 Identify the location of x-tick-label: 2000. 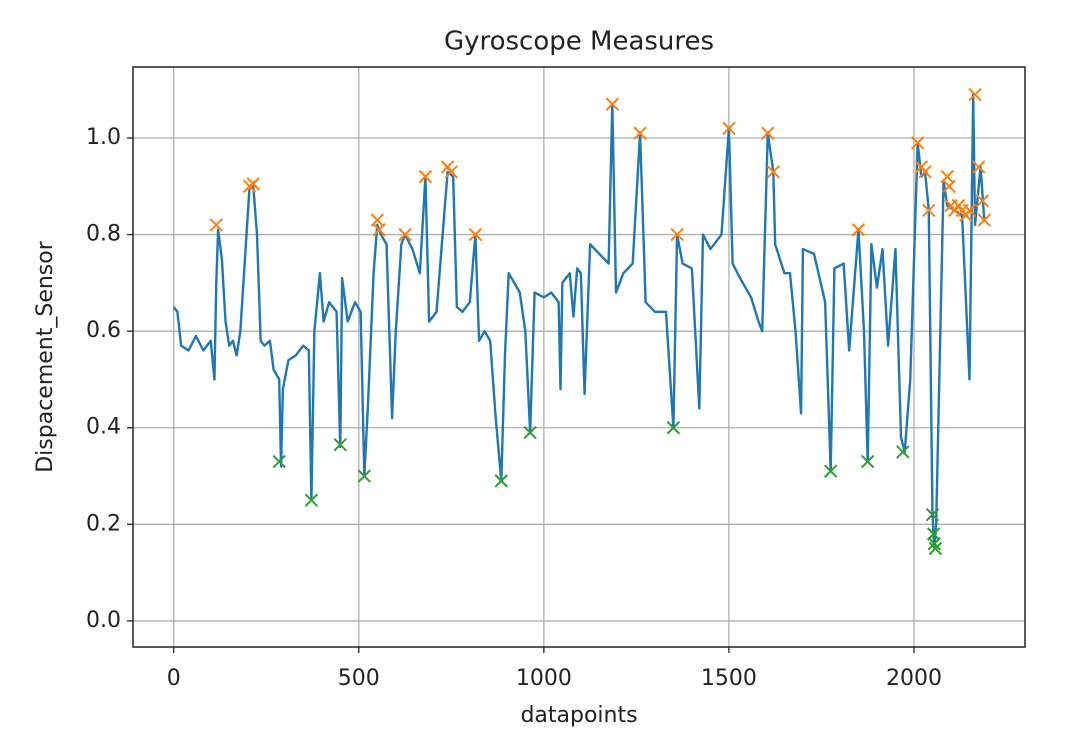
(914, 678).